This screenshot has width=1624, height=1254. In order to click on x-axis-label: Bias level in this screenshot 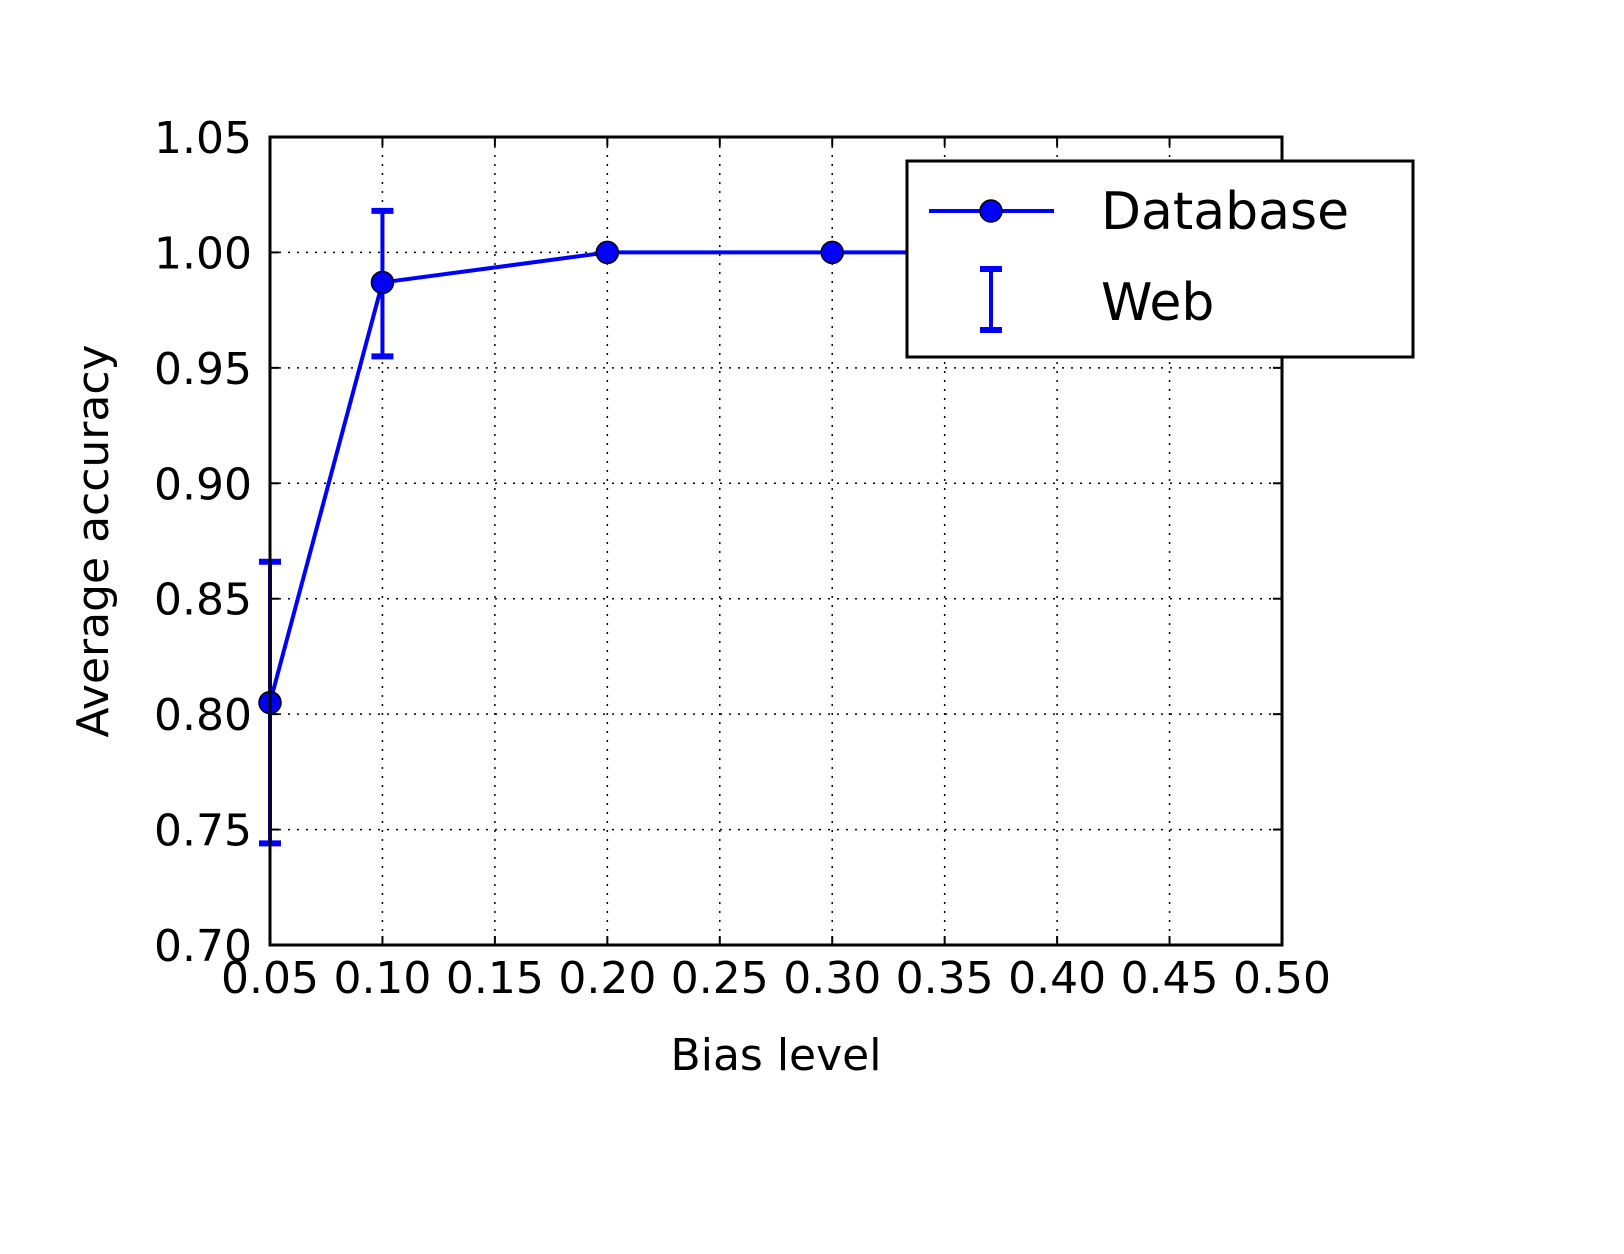, I will do `click(776, 1055)`.